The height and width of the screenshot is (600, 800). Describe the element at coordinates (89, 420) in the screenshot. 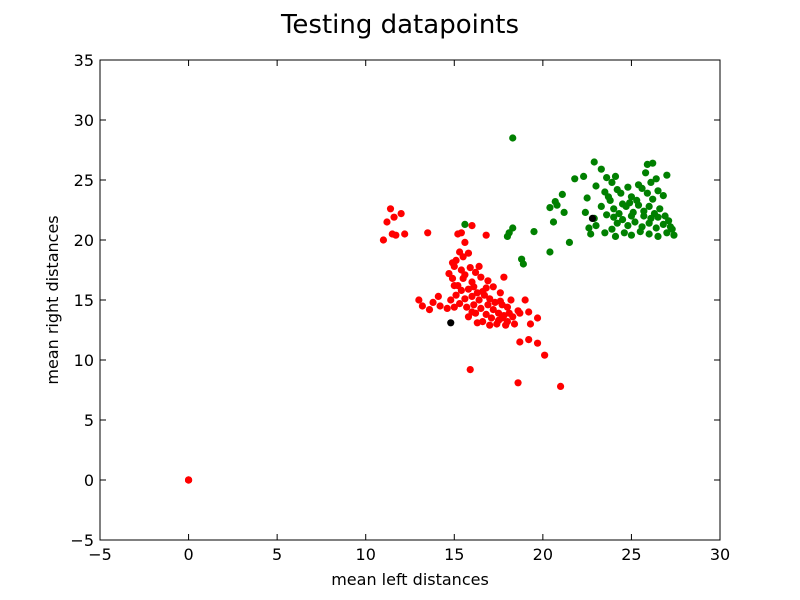

I see `y-tick-label: 5` at that location.